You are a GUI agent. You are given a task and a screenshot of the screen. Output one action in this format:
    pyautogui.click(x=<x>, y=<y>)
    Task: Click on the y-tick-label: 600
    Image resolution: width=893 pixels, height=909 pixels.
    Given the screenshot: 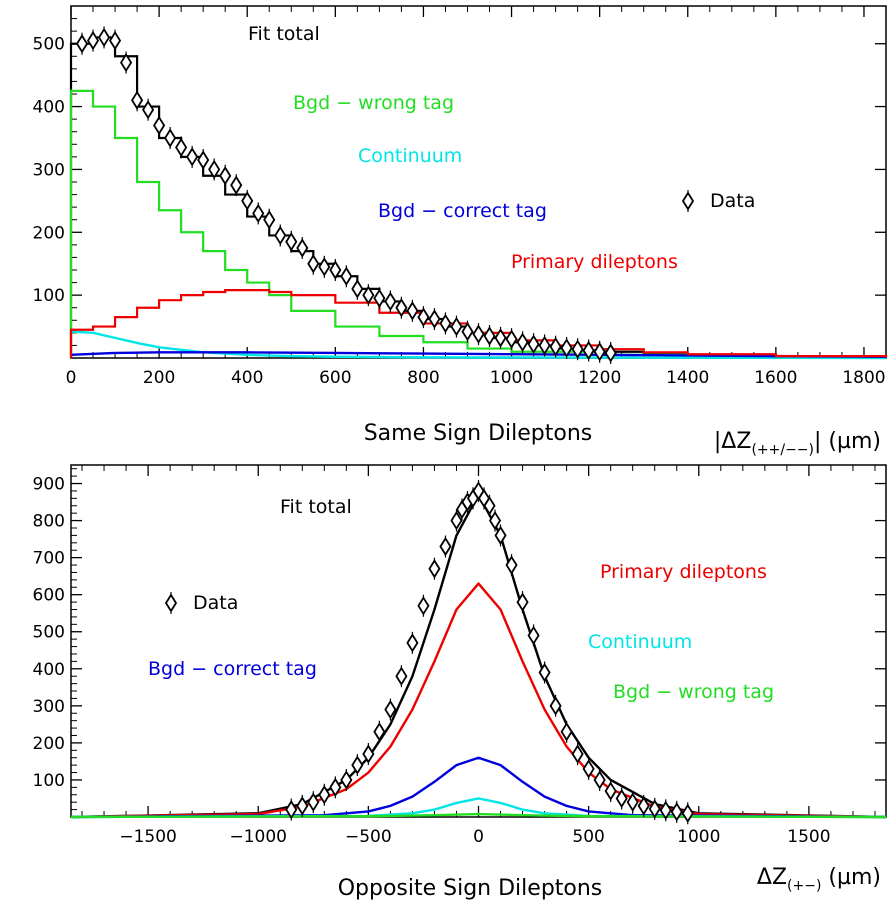 What is the action you would take?
    pyautogui.click(x=49, y=596)
    